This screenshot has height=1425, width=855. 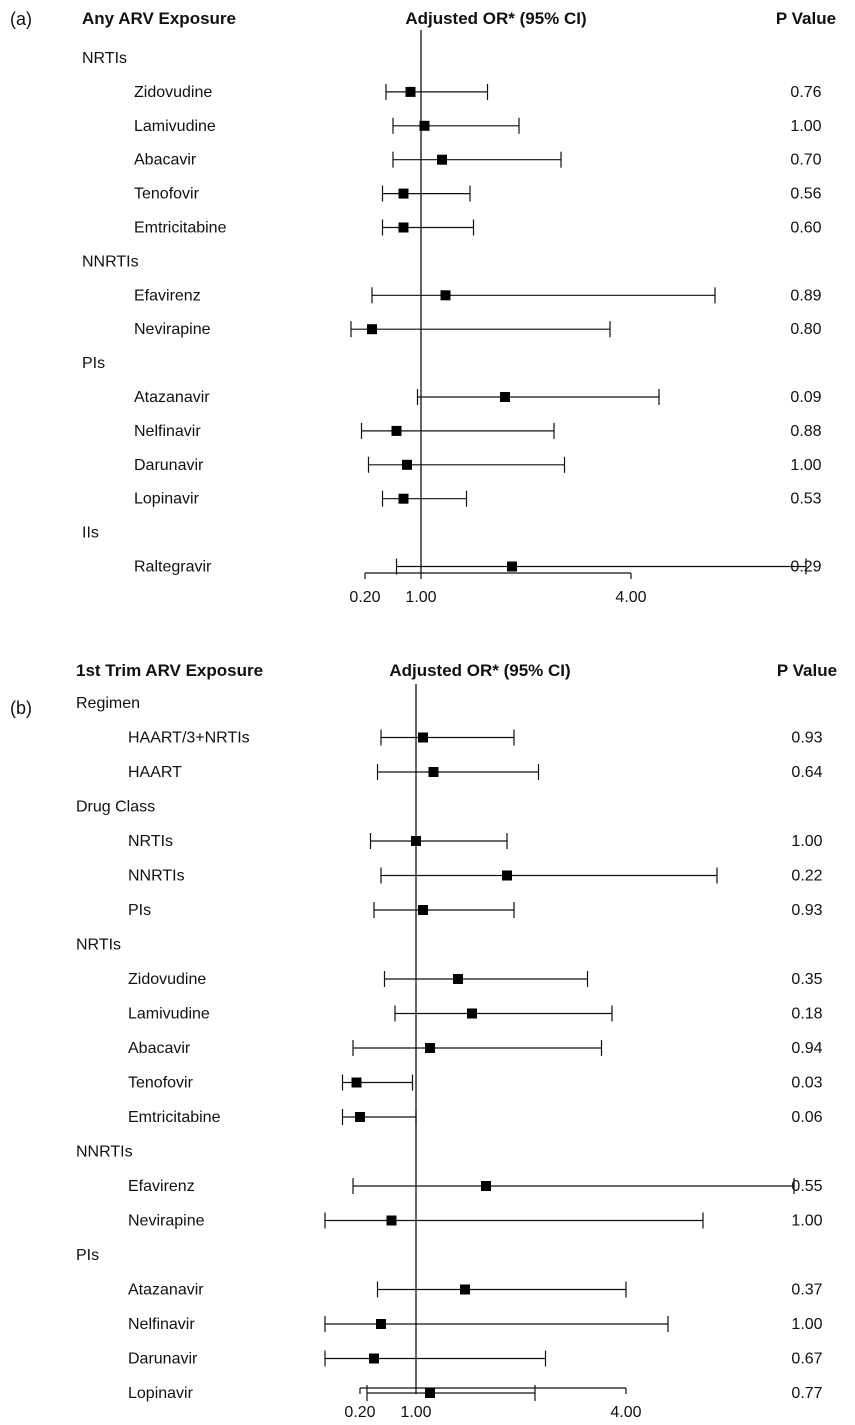 What do you see at coordinates (104, 1152) in the screenshot?
I see `group-label-b: NNRTIs` at bounding box center [104, 1152].